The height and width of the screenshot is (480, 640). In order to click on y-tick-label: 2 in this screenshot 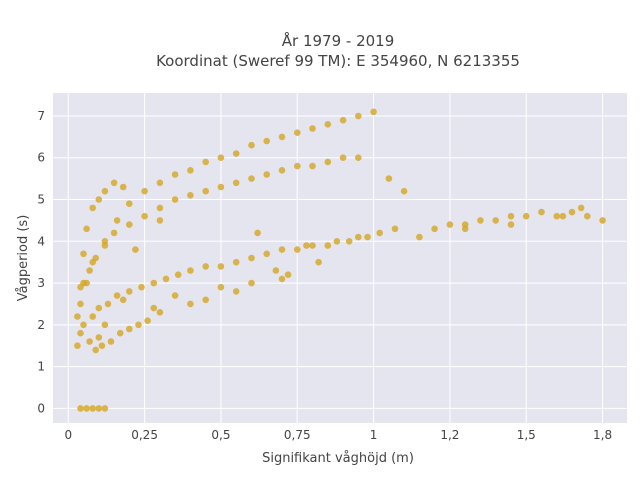, I will do `click(41, 325)`.